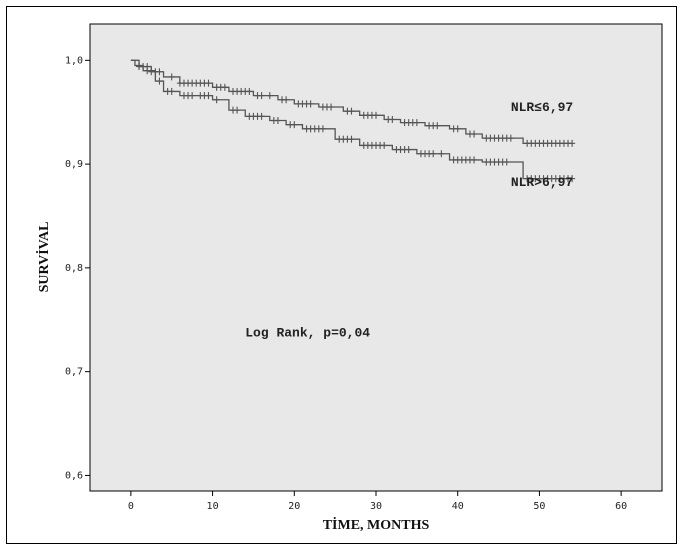  Describe the element at coordinates (458, 506) in the screenshot. I see `x-tick-label: 40` at that location.